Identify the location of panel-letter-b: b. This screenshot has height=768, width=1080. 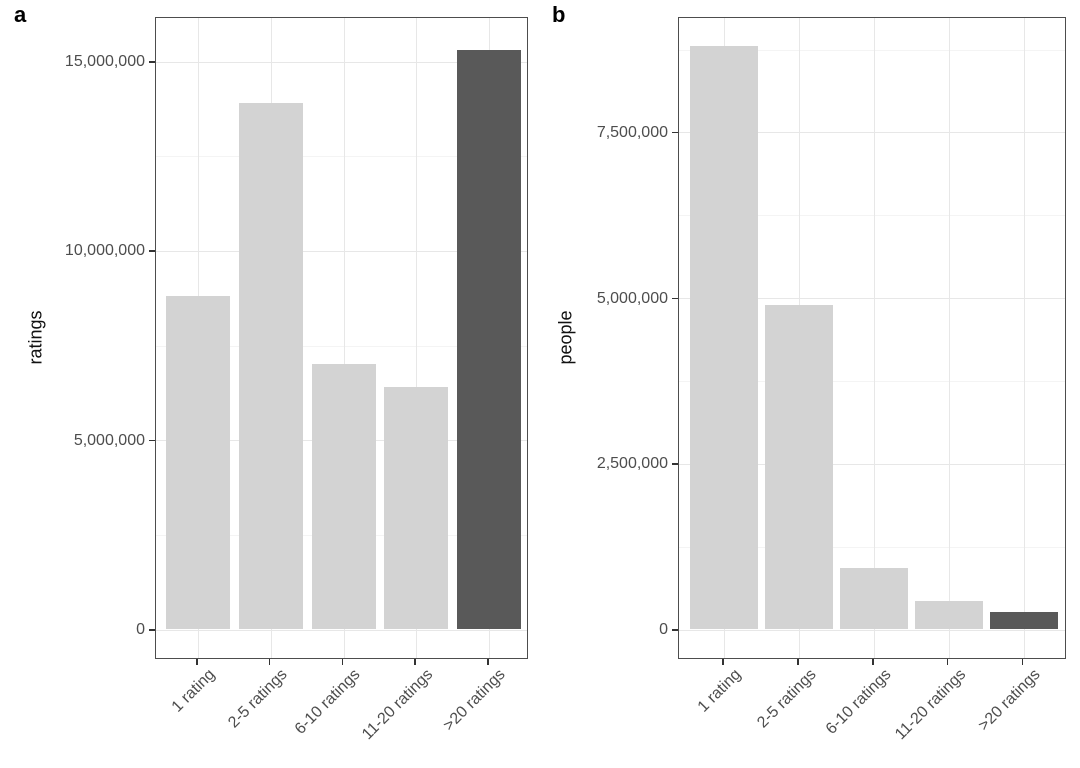
(559, 14).